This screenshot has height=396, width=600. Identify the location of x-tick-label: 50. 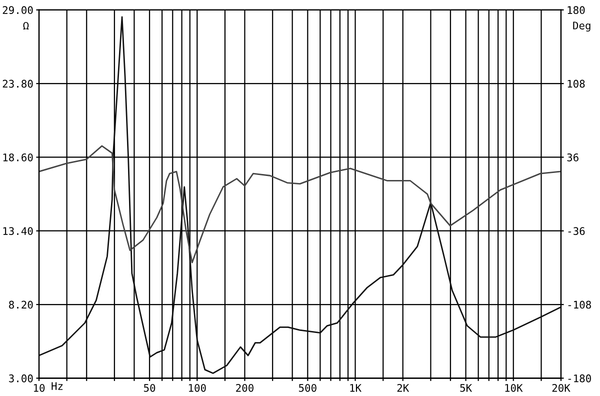
(150, 388).